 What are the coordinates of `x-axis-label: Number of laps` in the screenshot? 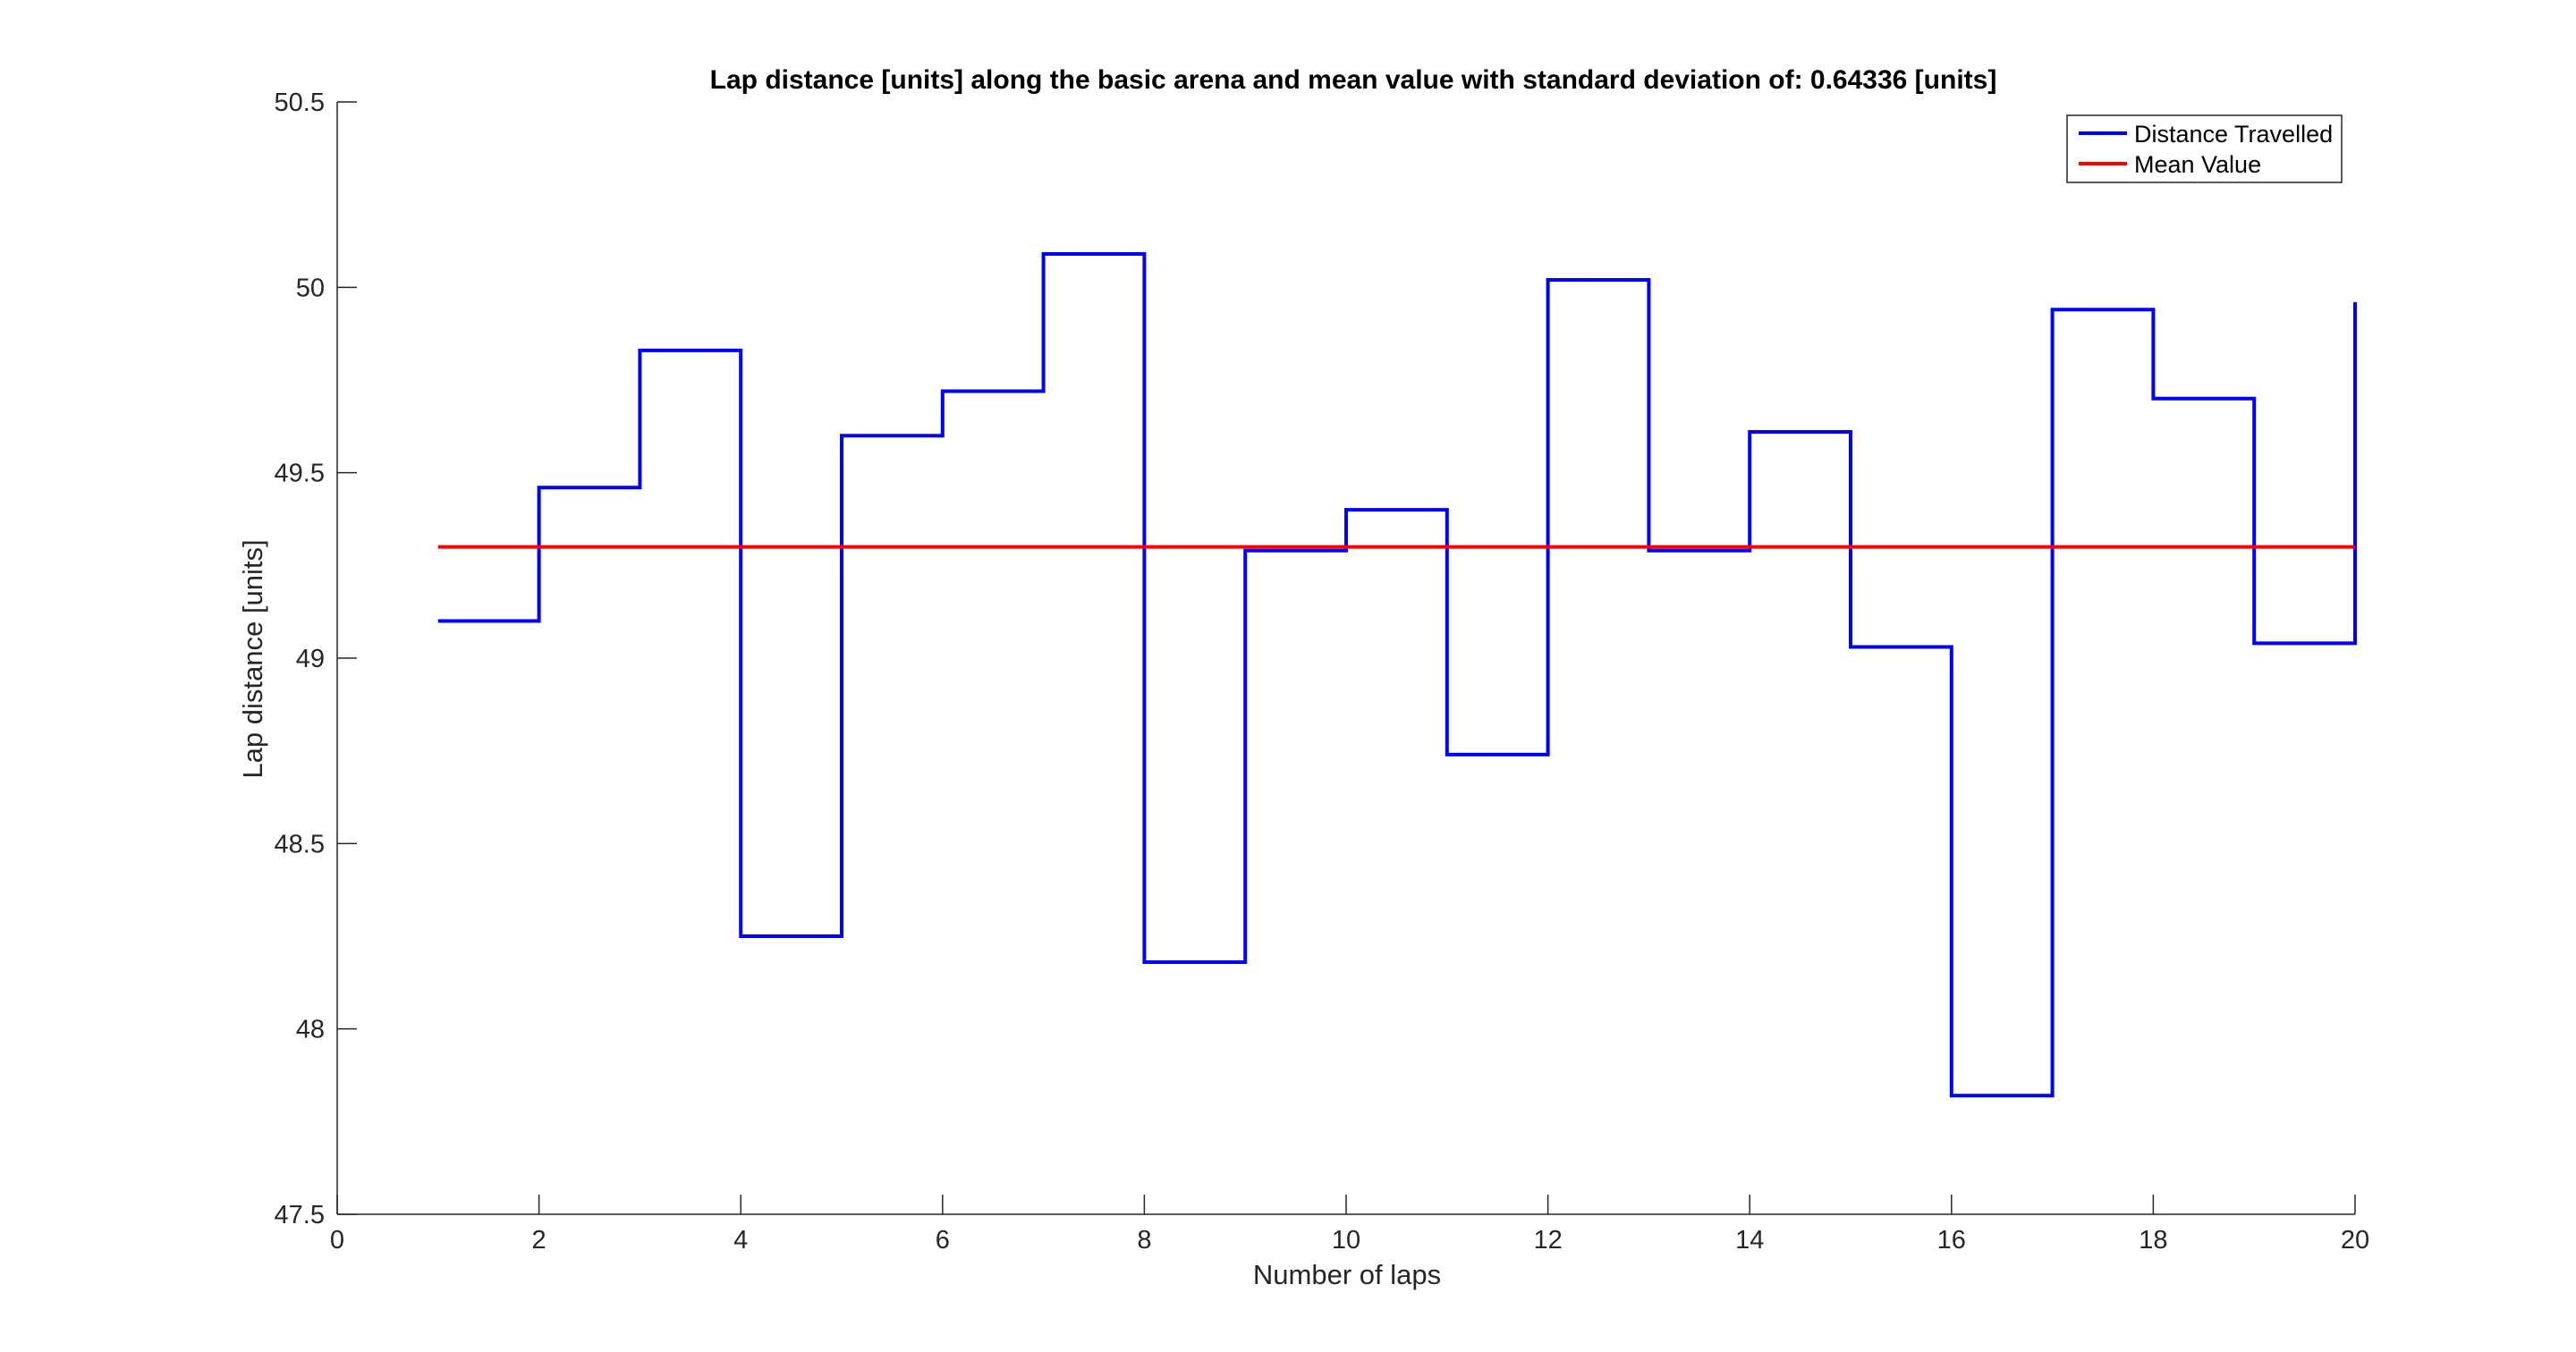 It's located at (1347, 1274).